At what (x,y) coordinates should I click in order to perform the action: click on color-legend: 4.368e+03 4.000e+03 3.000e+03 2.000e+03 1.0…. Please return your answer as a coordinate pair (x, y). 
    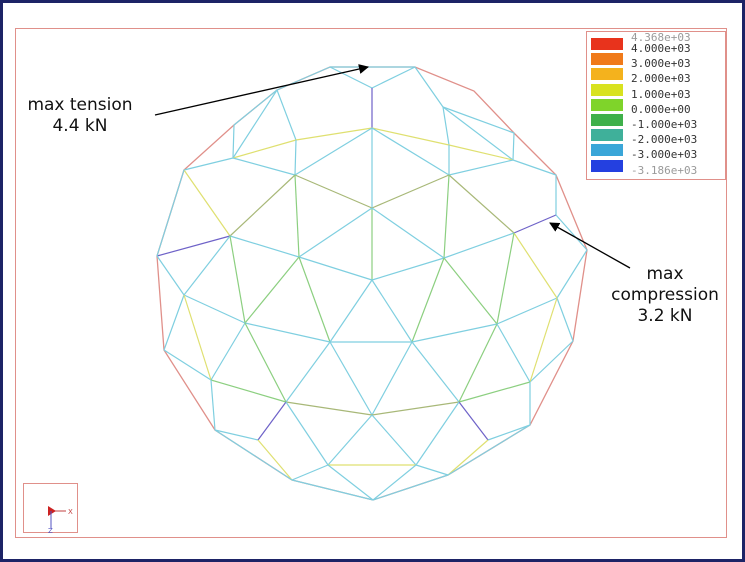
    Looking at the image, I should click on (656, 105).